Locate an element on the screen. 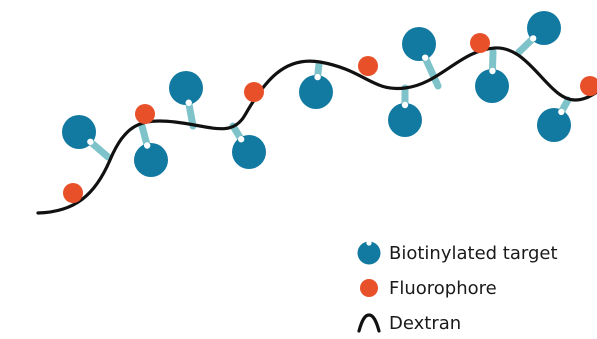 The image size is (597, 339). target-sphere-icon is located at coordinates (369, 253).